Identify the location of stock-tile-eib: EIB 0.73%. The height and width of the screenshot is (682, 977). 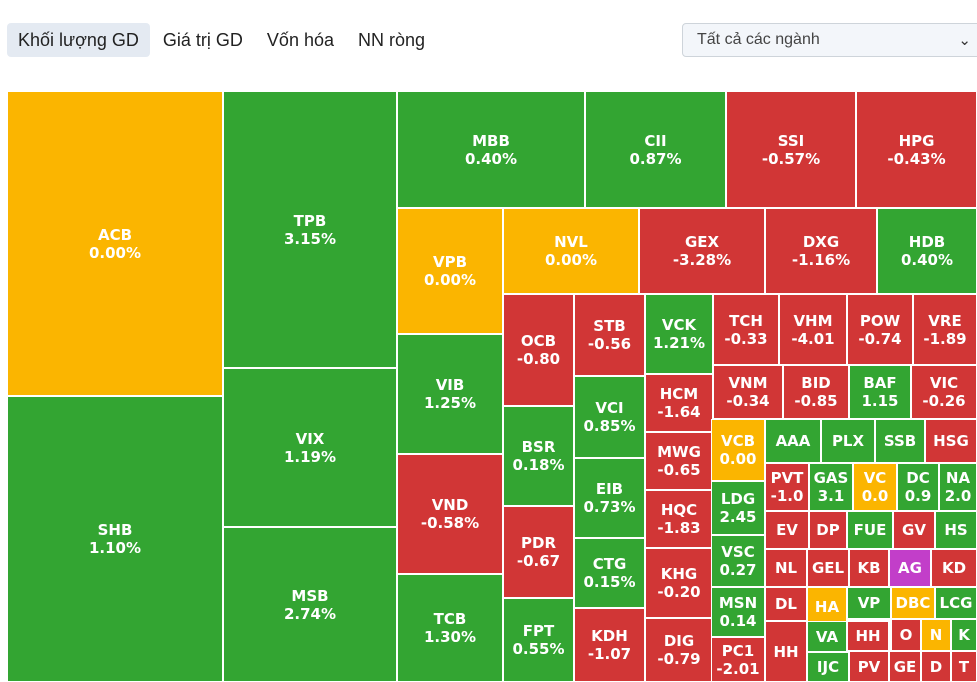
(609, 498).